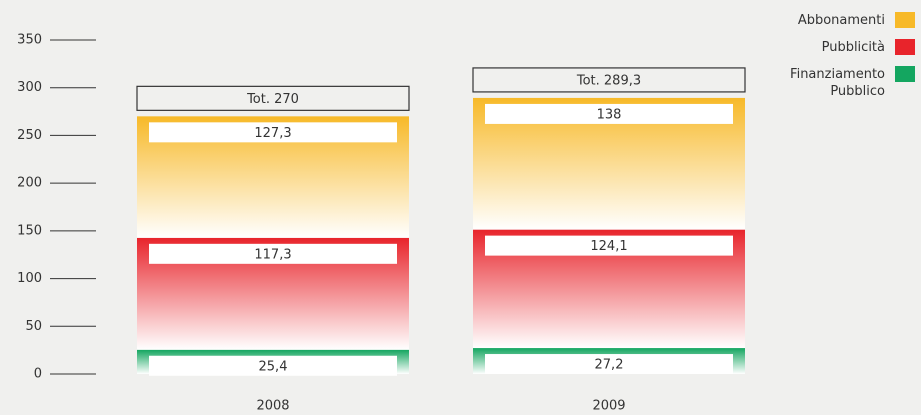 This screenshot has width=921, height=415. What do you see at coordinates (38, 374) in the screenshot?
I see `y-tick-label: 0` at bounding box center [38, 374].